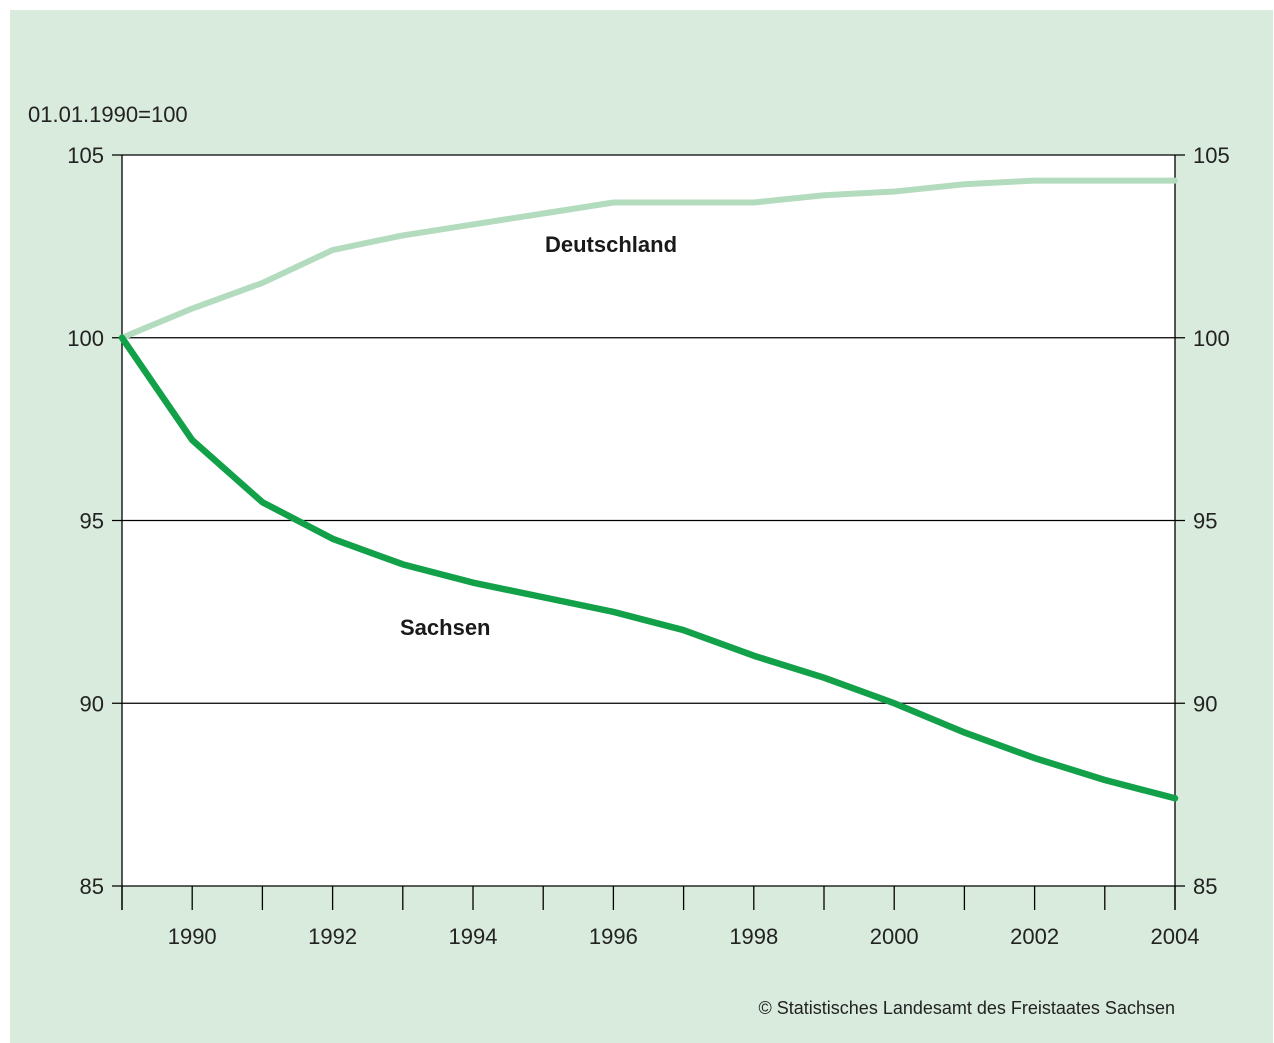  What do you see at coordinates (1205, 521) in the screenshot?
I see `y-tick-label-right-95: 95` at bounding box center [1205, 521].